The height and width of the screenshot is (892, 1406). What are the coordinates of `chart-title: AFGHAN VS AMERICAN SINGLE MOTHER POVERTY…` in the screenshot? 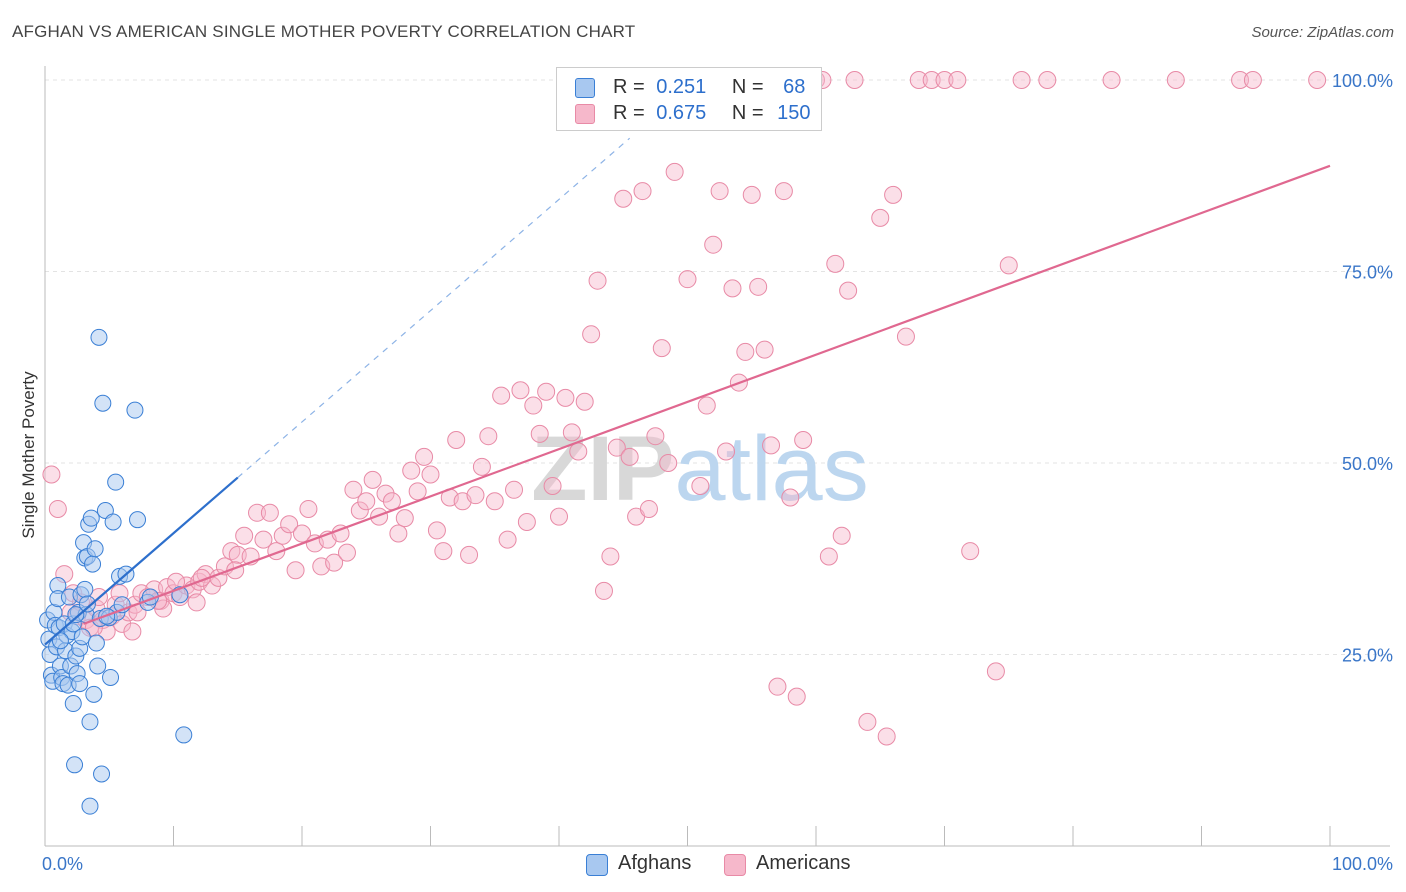 It's located at (324, 31).